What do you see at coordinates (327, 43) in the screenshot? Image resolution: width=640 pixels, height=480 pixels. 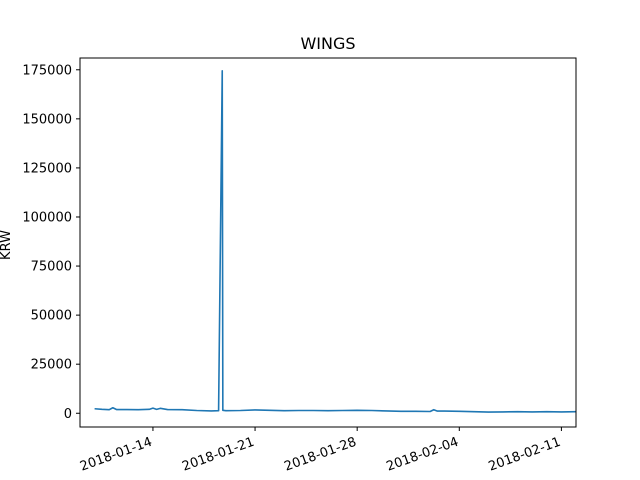 I see `chart-title: WINGS` at bounding box center [327, 43].